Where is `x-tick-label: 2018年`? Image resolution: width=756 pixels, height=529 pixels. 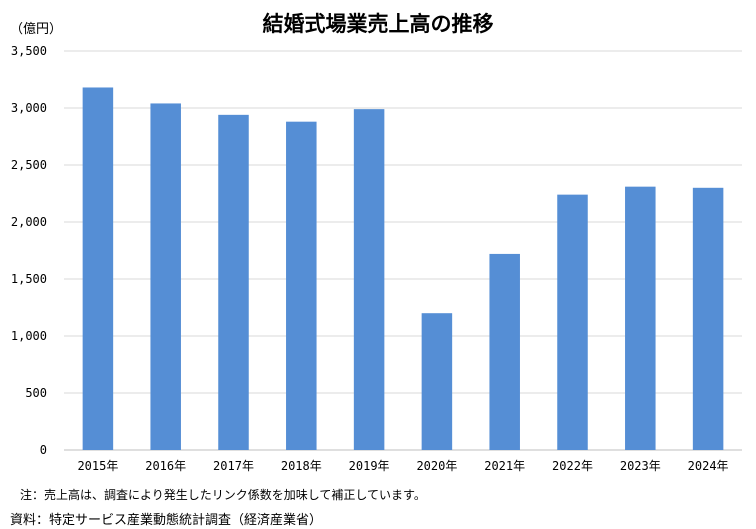
x-tick-label: 2018年 is located at coordinates (301, 466).